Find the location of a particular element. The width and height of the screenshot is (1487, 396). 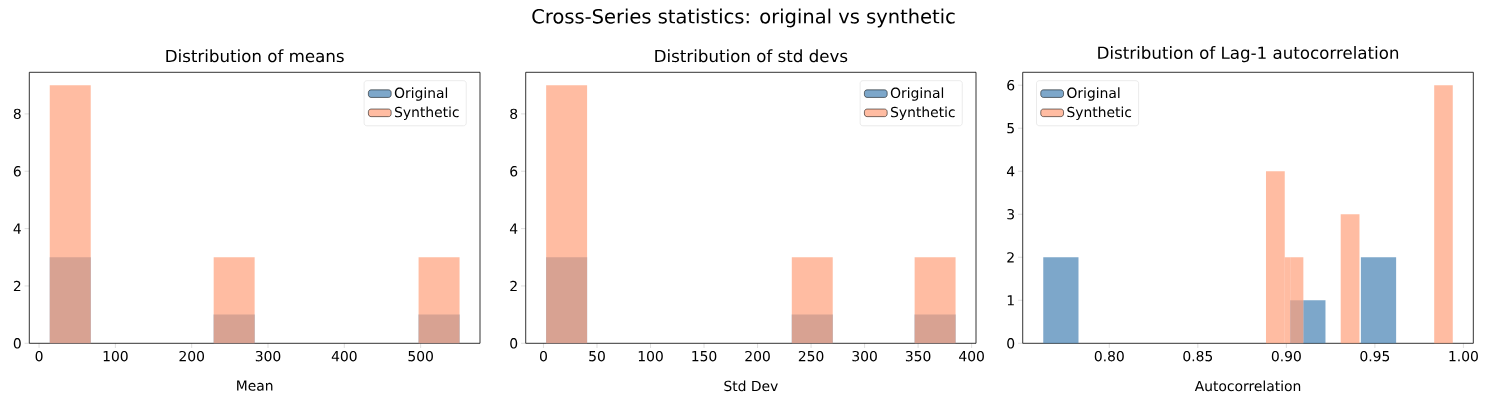

x-tick-label: 50 is located at coordinates (597, 356).